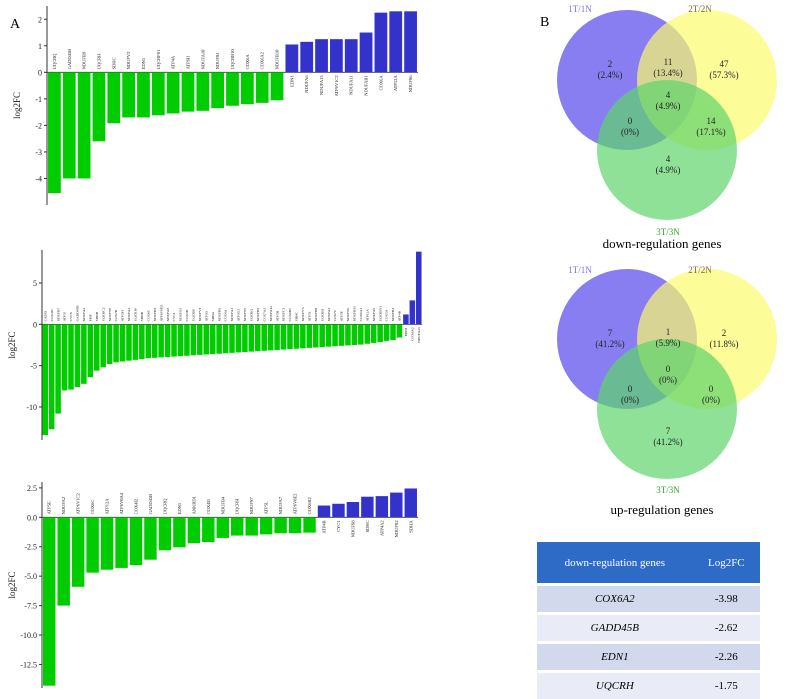 The height and width of the screenshot is (699, 790). Describe the element at coordinates (217, 60) in the screenshot. I see `bar-category-label: NDUFS1` at that location.